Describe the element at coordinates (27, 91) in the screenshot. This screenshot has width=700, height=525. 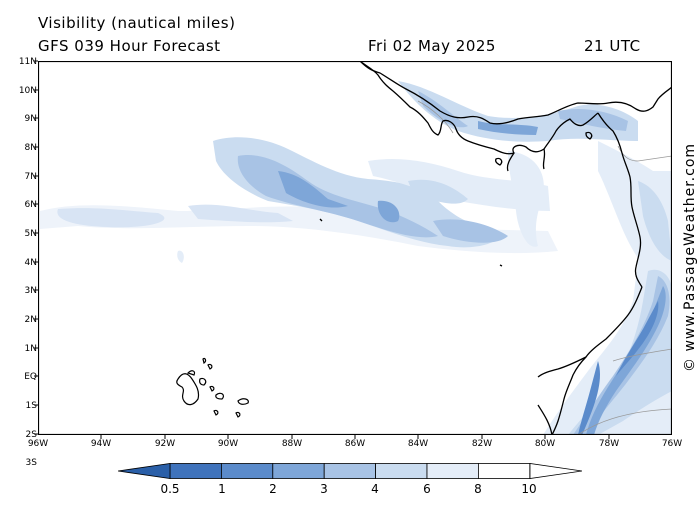
I see `lat-label: 10N` at that location.